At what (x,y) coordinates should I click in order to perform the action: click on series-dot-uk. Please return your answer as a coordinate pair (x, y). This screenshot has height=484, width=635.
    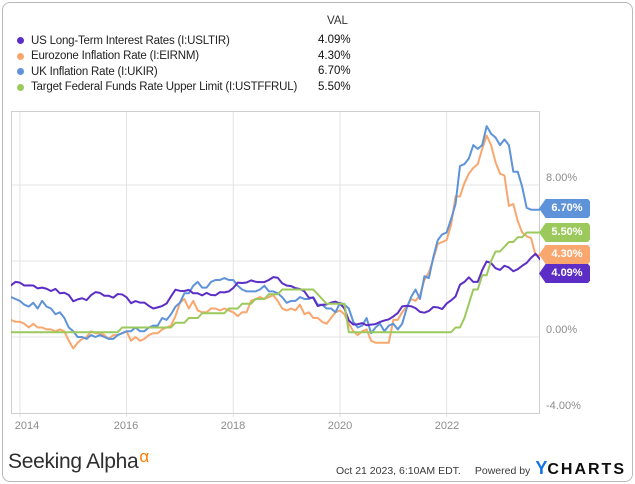
    Looking at the image, I should click on (20, 71).